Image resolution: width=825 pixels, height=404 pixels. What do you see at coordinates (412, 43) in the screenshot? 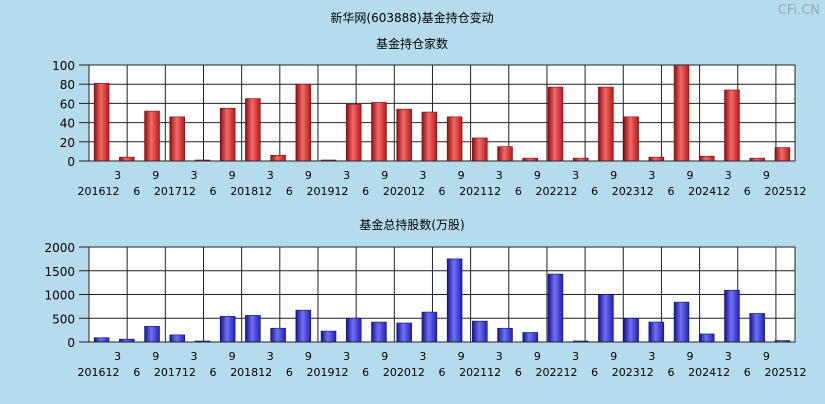
I see `chart1-title: 基金持仓家数` at bounding box center [412, 43].